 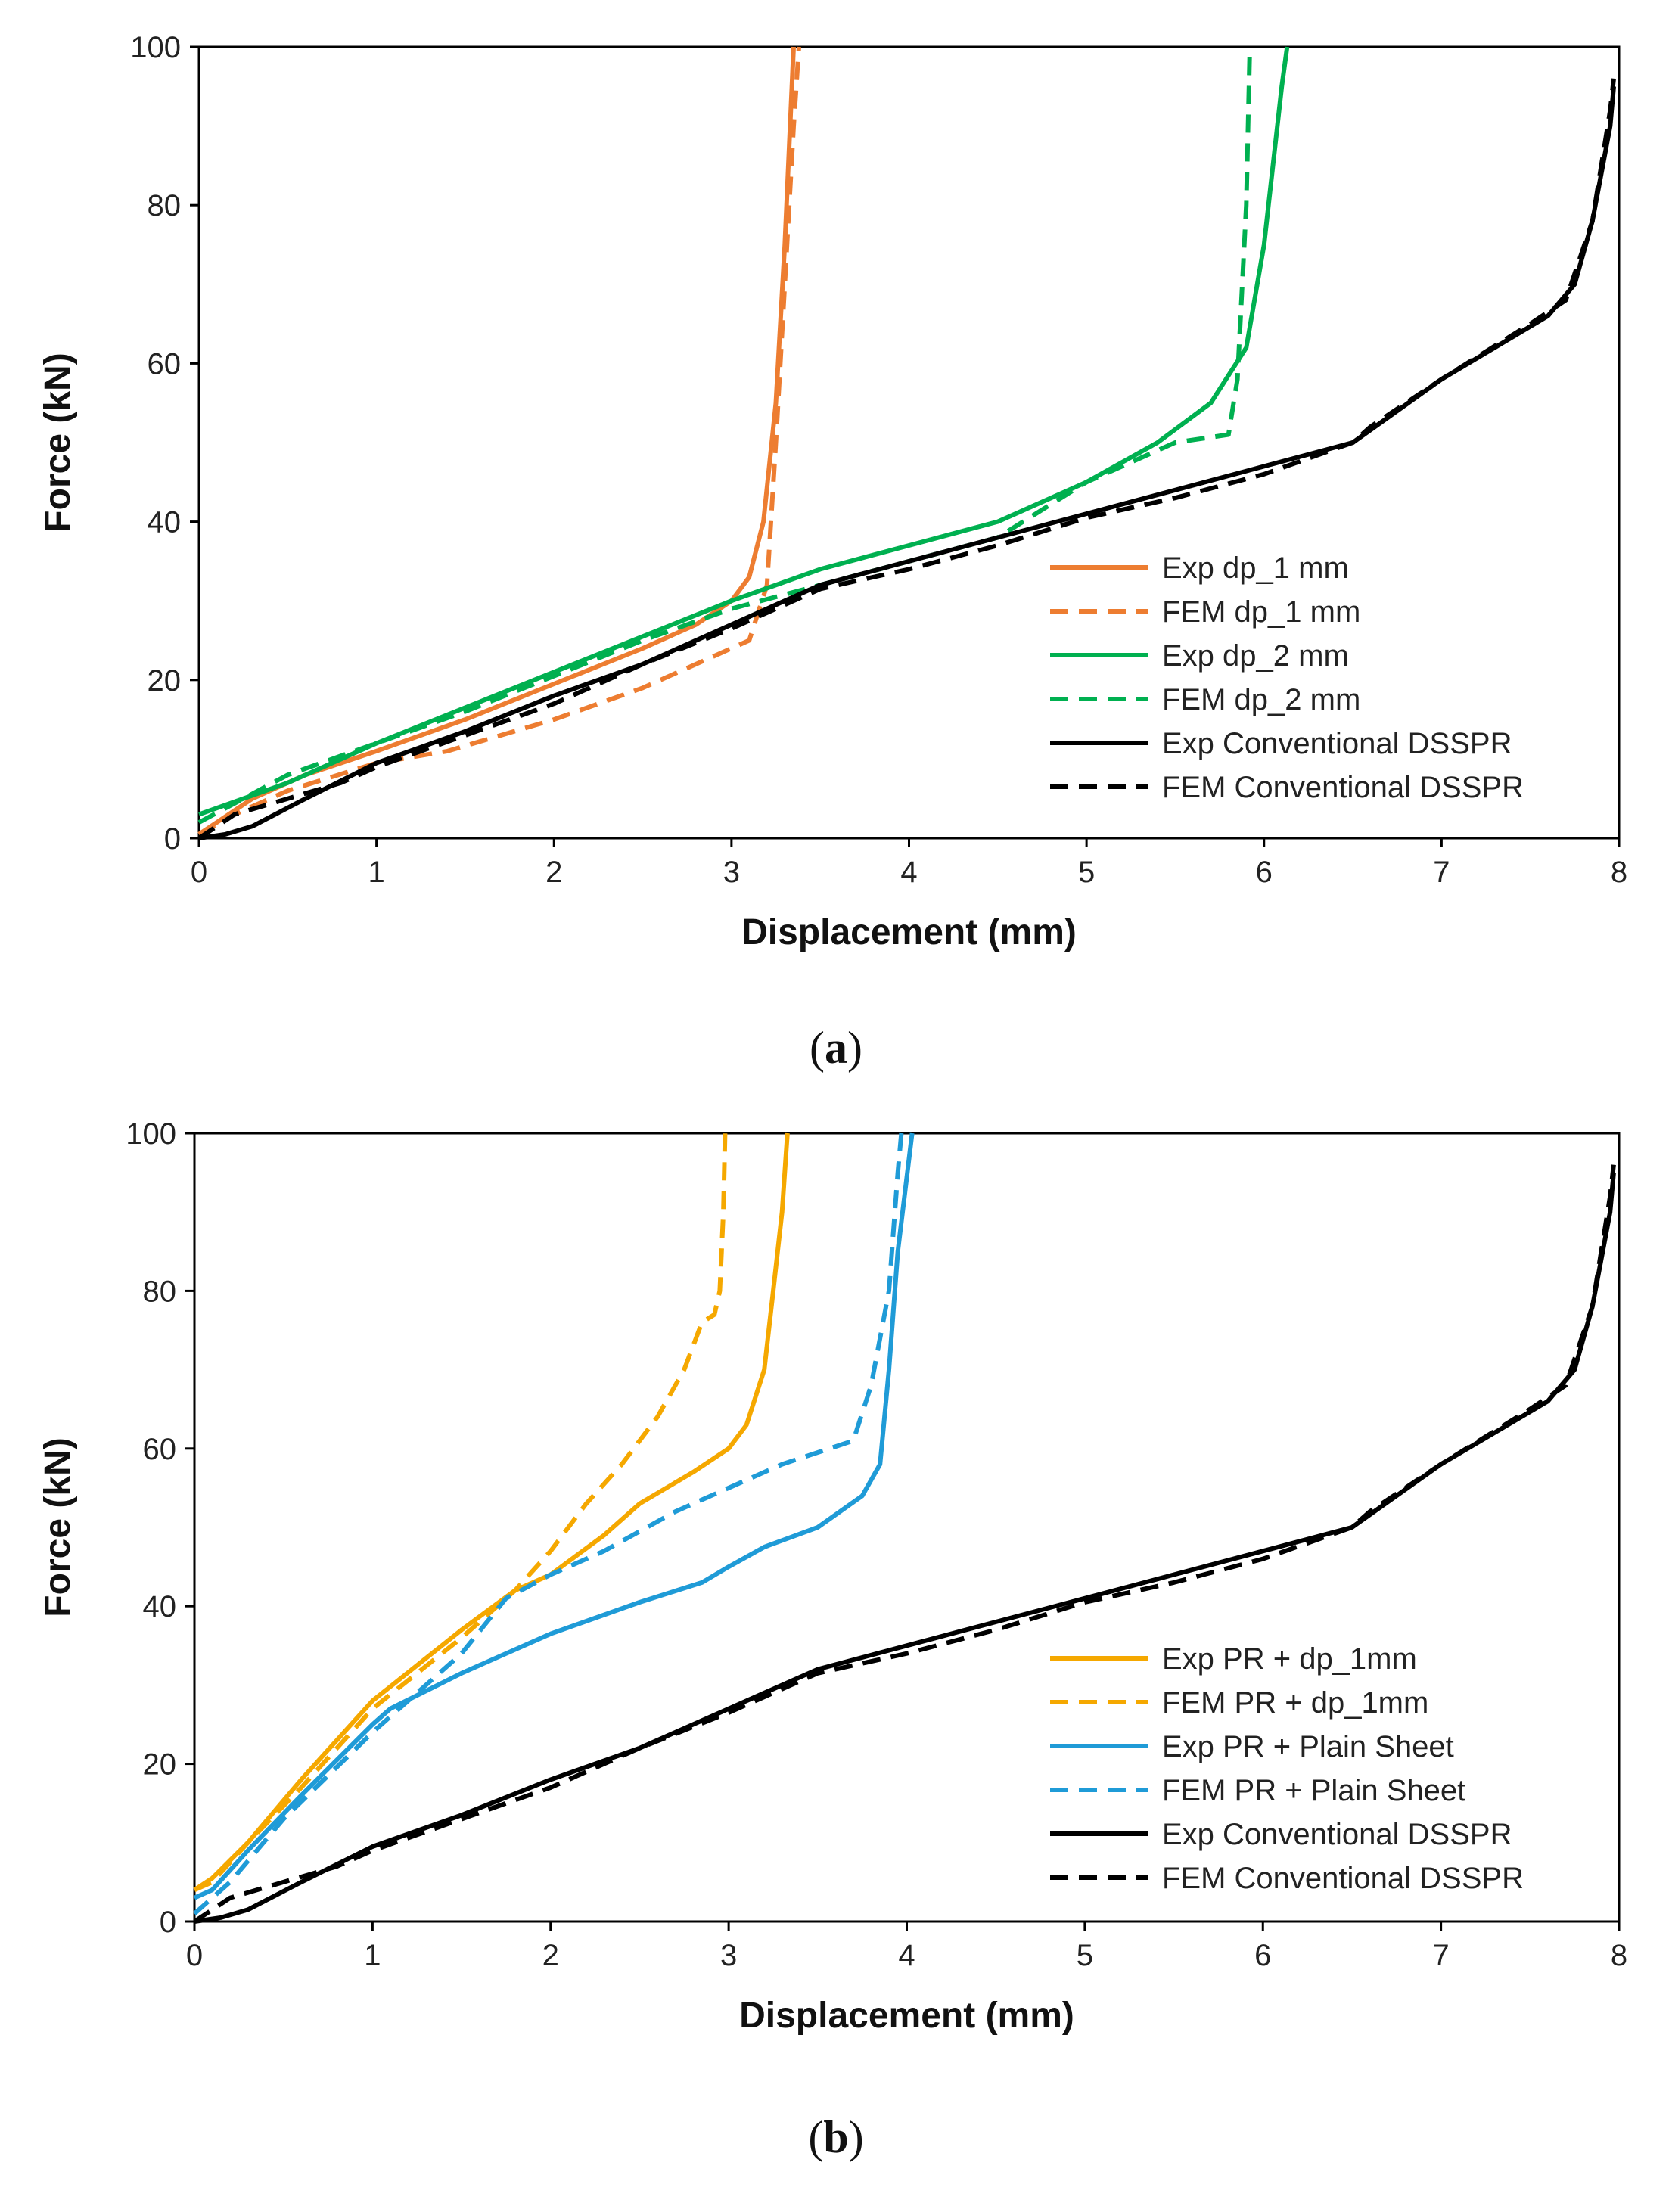 What do you see at coordinates (1255, 568) in the screenshot?
I see `legend-label: Exp dp_1 mm` at bounding box center [1255, 568].